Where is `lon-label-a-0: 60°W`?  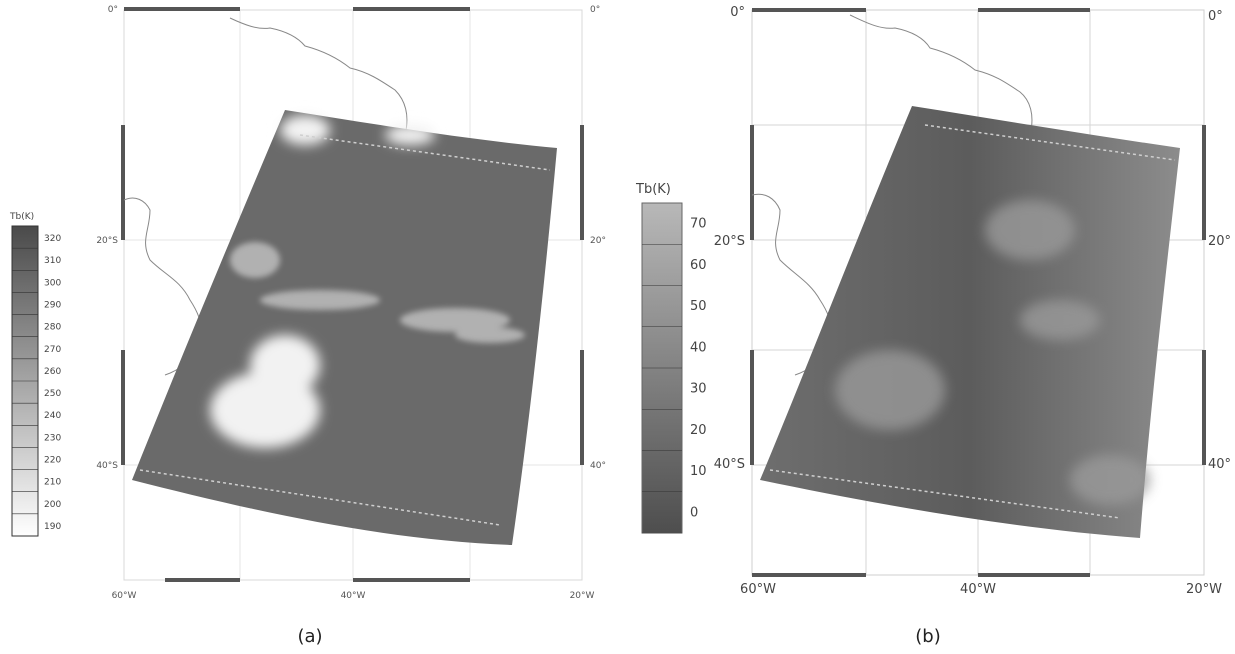 lon-label-a-0: 60°W is located at coordinates (124, 596).